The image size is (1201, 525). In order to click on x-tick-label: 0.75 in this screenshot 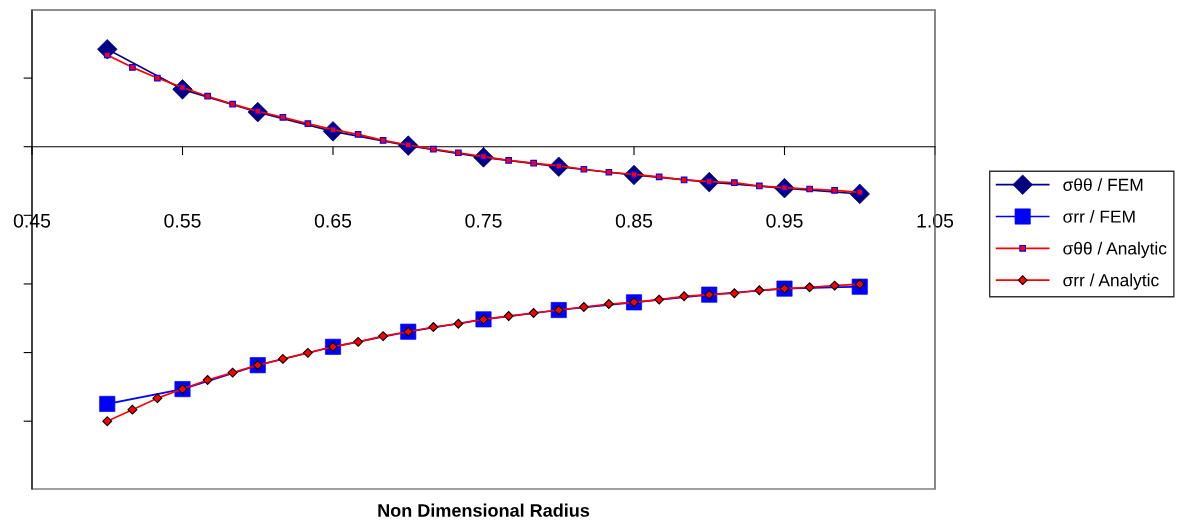, I will do `click(483, 220)`.